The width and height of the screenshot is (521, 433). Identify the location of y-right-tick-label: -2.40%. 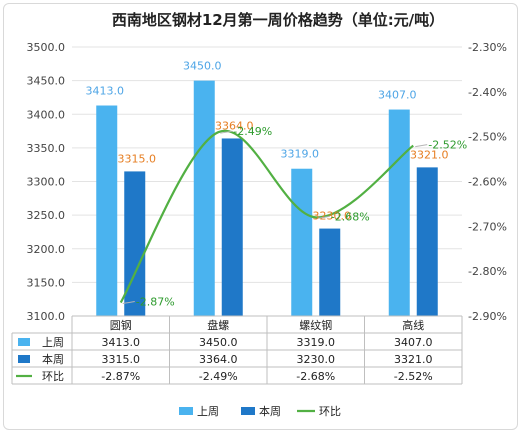
(487, 92).